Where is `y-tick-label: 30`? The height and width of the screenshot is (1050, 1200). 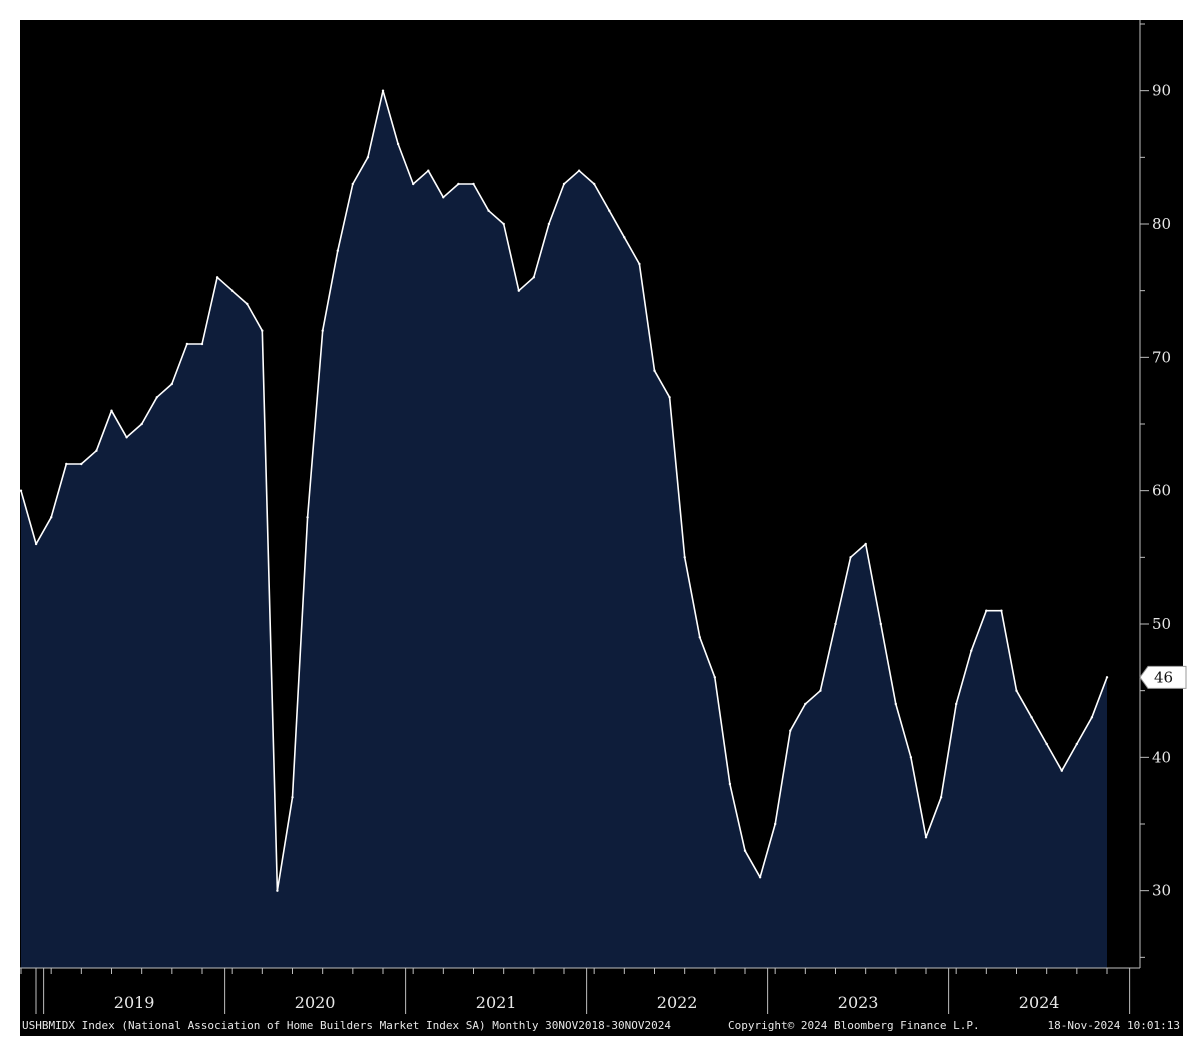 y-tick-label: 30 is located at coordinates (1161, 891).